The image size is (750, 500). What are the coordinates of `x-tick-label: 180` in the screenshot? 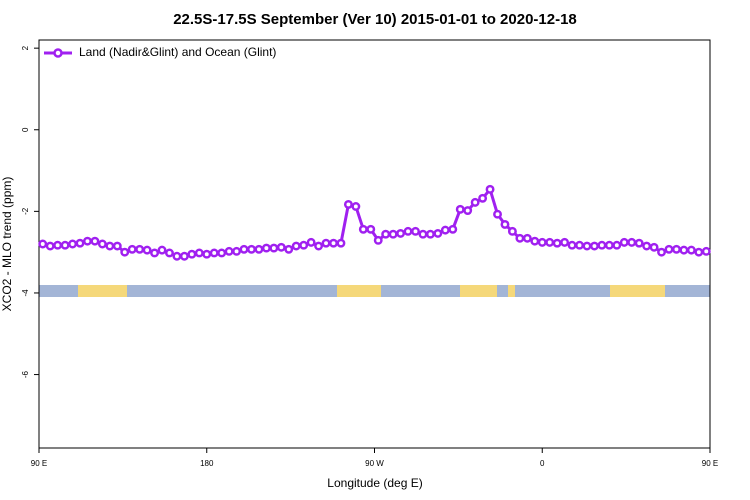 It's located at (207, 463).